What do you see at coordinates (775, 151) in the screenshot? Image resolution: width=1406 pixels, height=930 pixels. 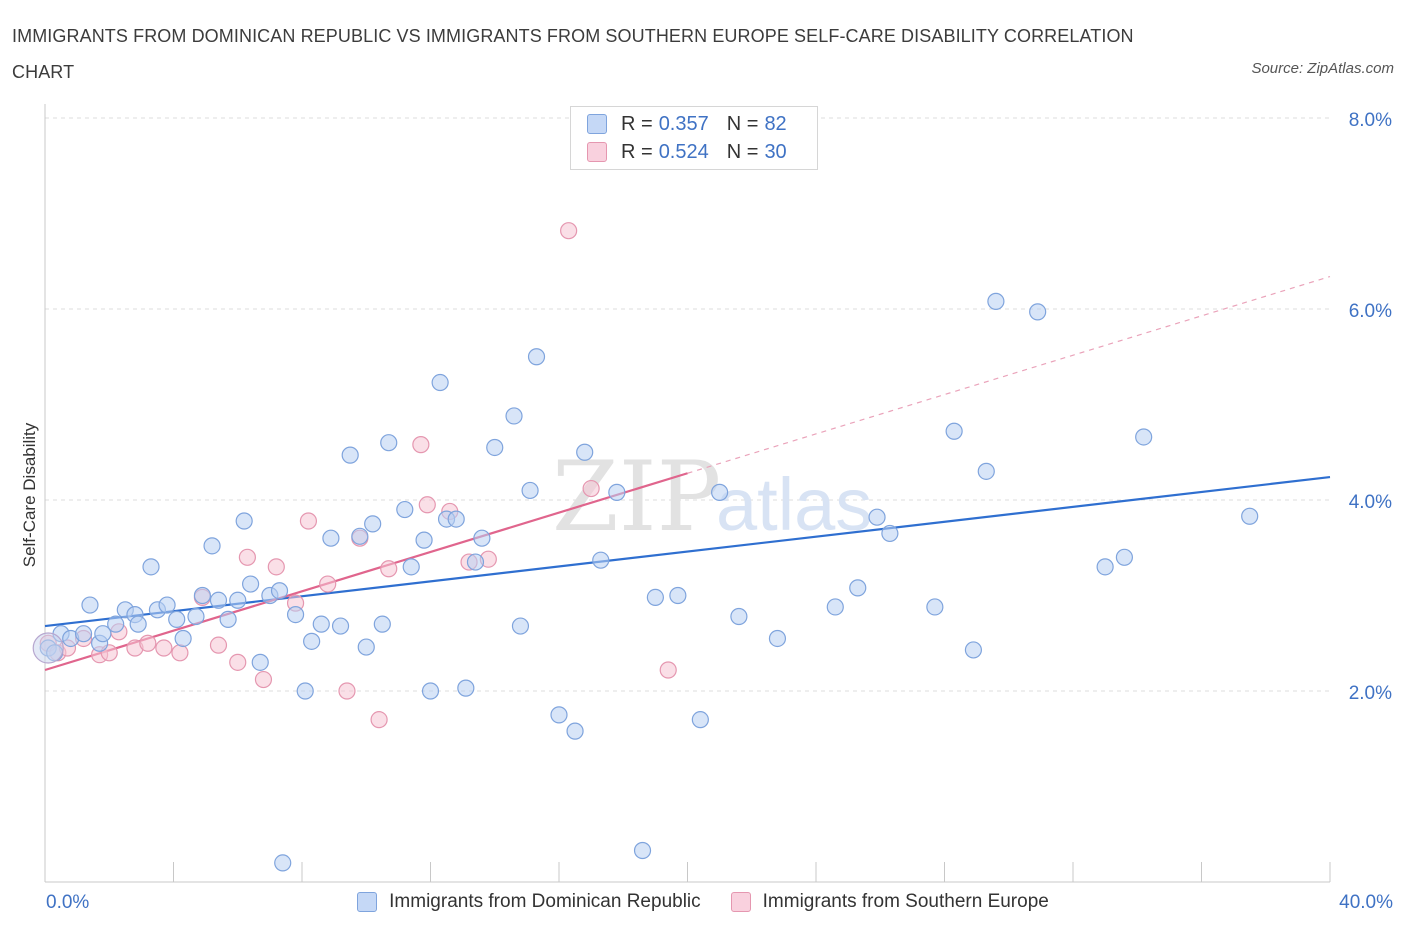 I see `legend-n-value: 30` at bounding box center [775, 151].